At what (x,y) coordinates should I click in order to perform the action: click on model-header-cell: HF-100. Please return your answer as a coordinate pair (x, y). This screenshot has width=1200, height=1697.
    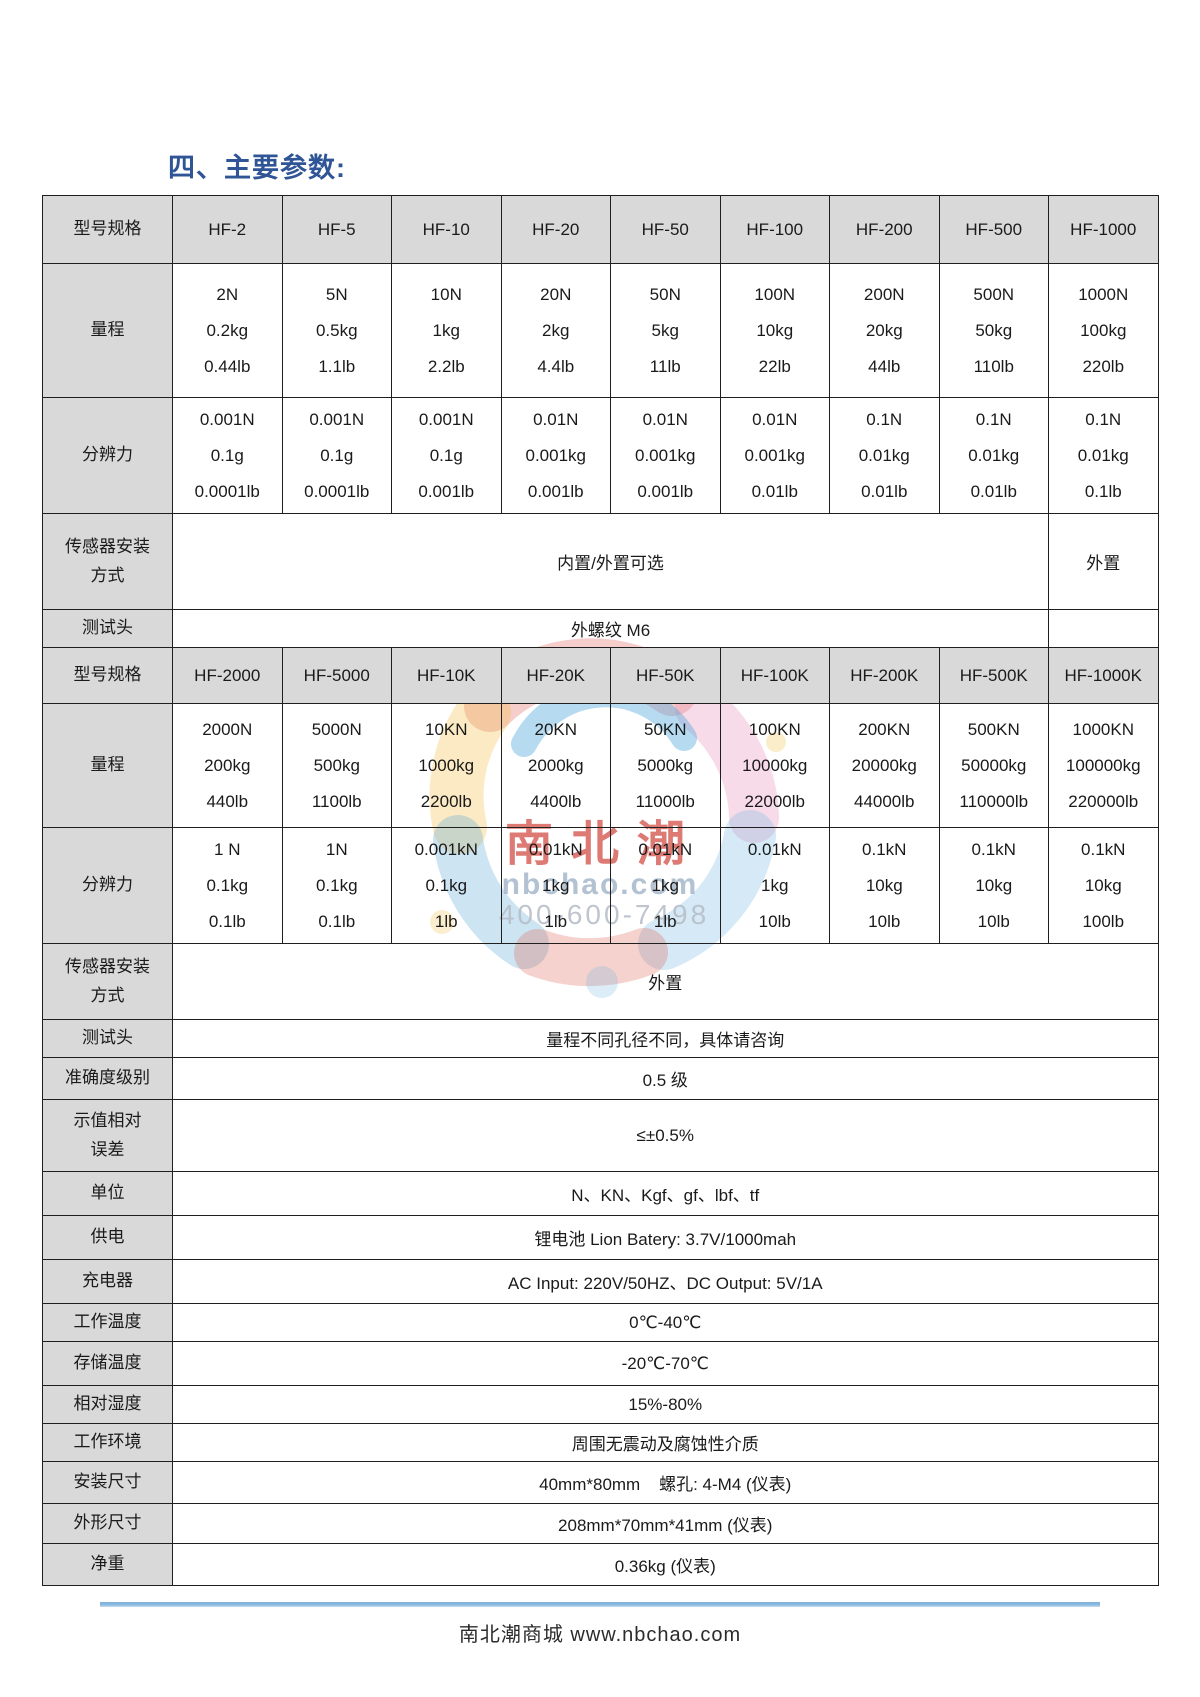
    Looking at the image, I should click on (774, 229).